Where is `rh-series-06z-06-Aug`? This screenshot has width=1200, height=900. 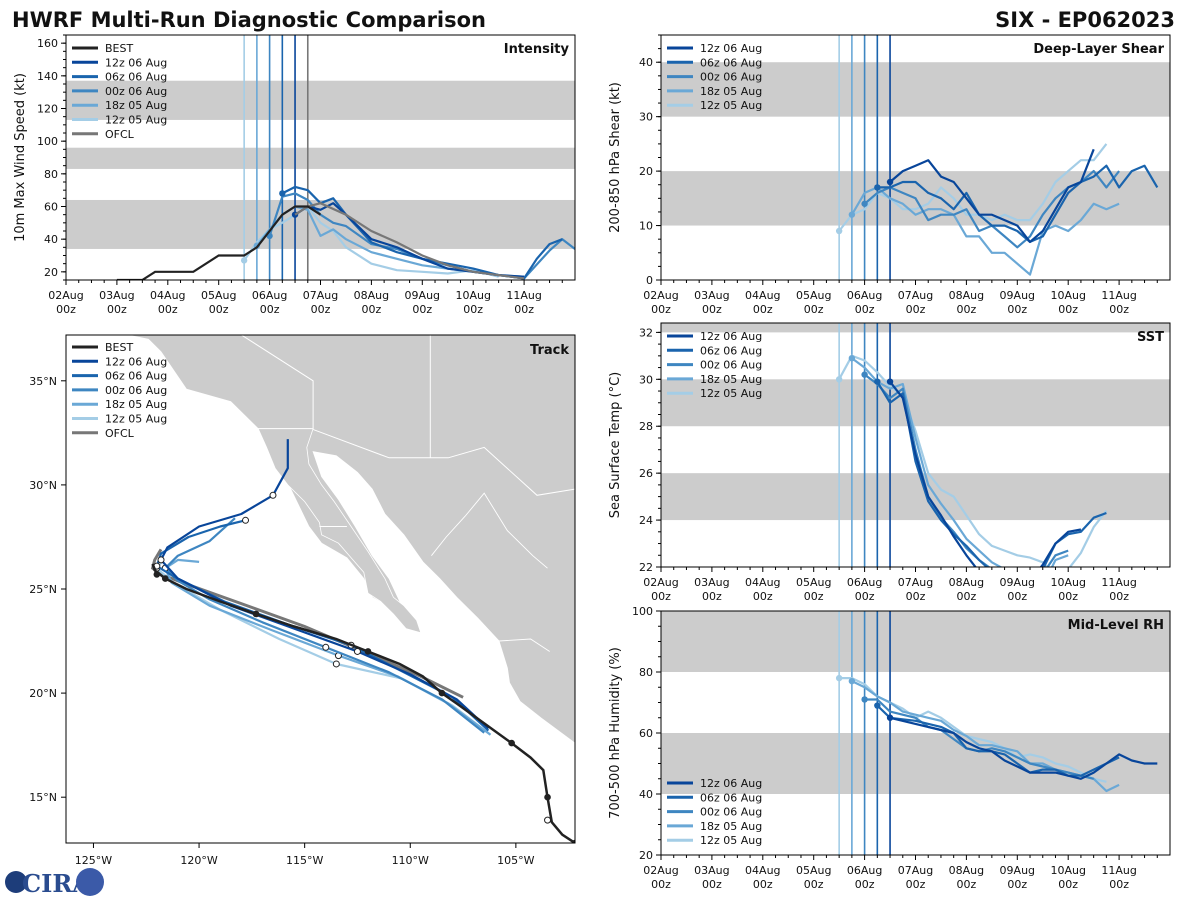
rh-series-06z-06-Aug is located at coordinates (998, 740).